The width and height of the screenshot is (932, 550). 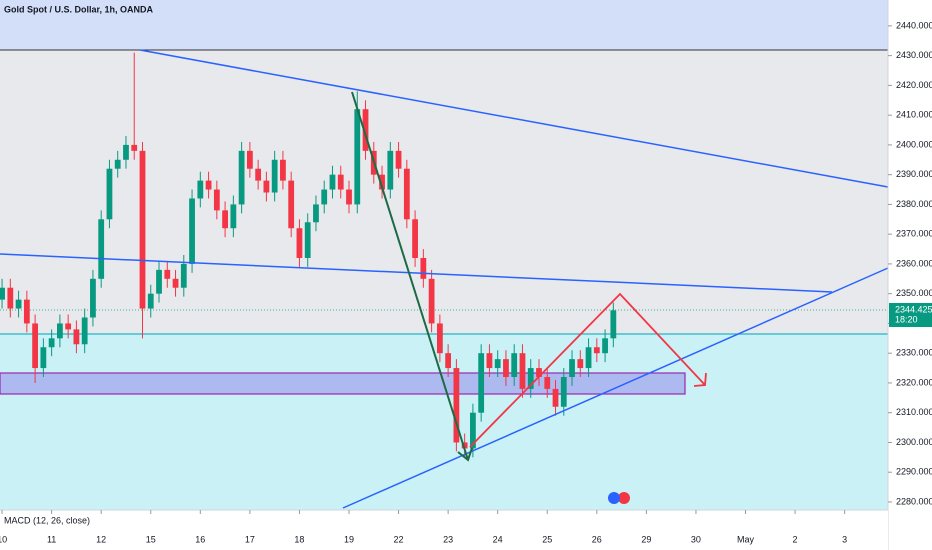 What do you see at coordinates (914, 263) in the screenshot?
I see `y-tick-label: 2360.000` at bounding box center [914, 263].